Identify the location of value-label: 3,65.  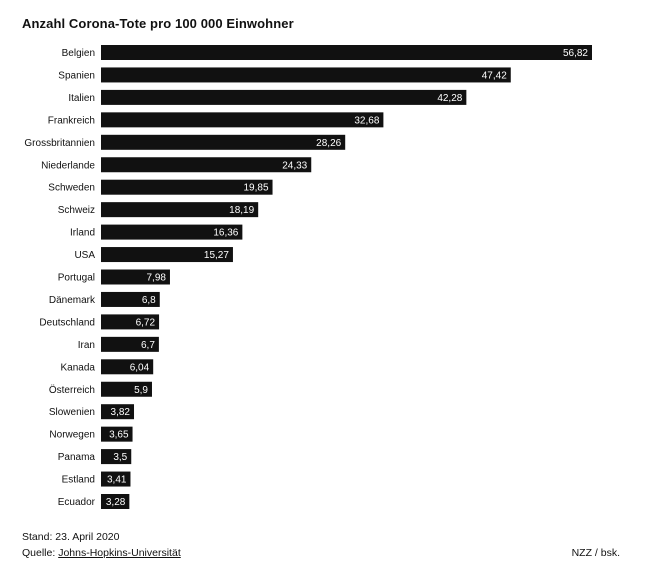
(119, 435).